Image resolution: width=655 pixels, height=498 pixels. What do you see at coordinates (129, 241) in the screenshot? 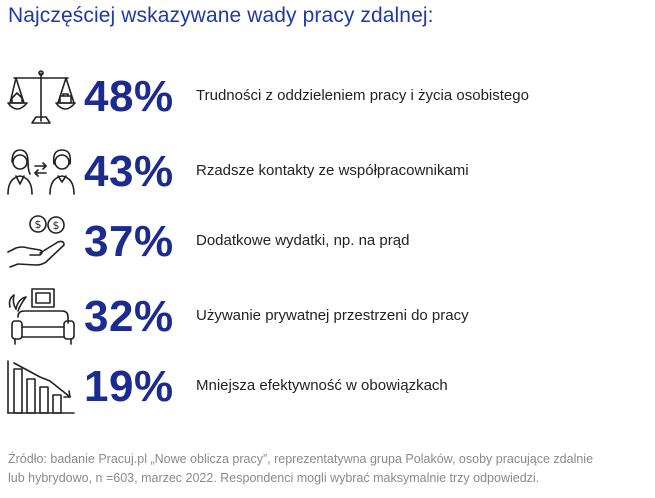
I see `percent-value: 37%` at bounding box center [129, 241].